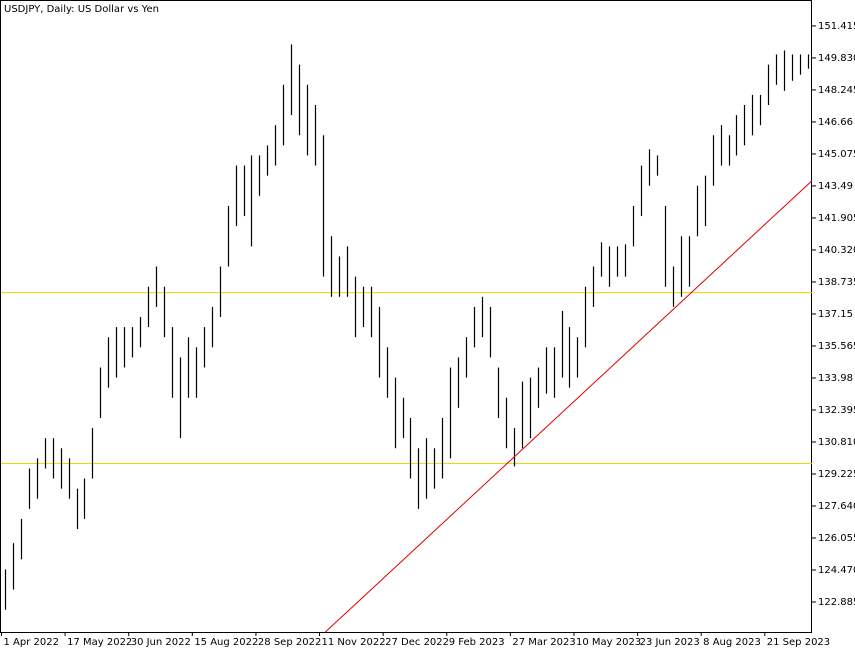 Image resolution: width=855 pixels, height=650 pixels. I want to click on y-tick-label: 149.830, so click(836, 58).